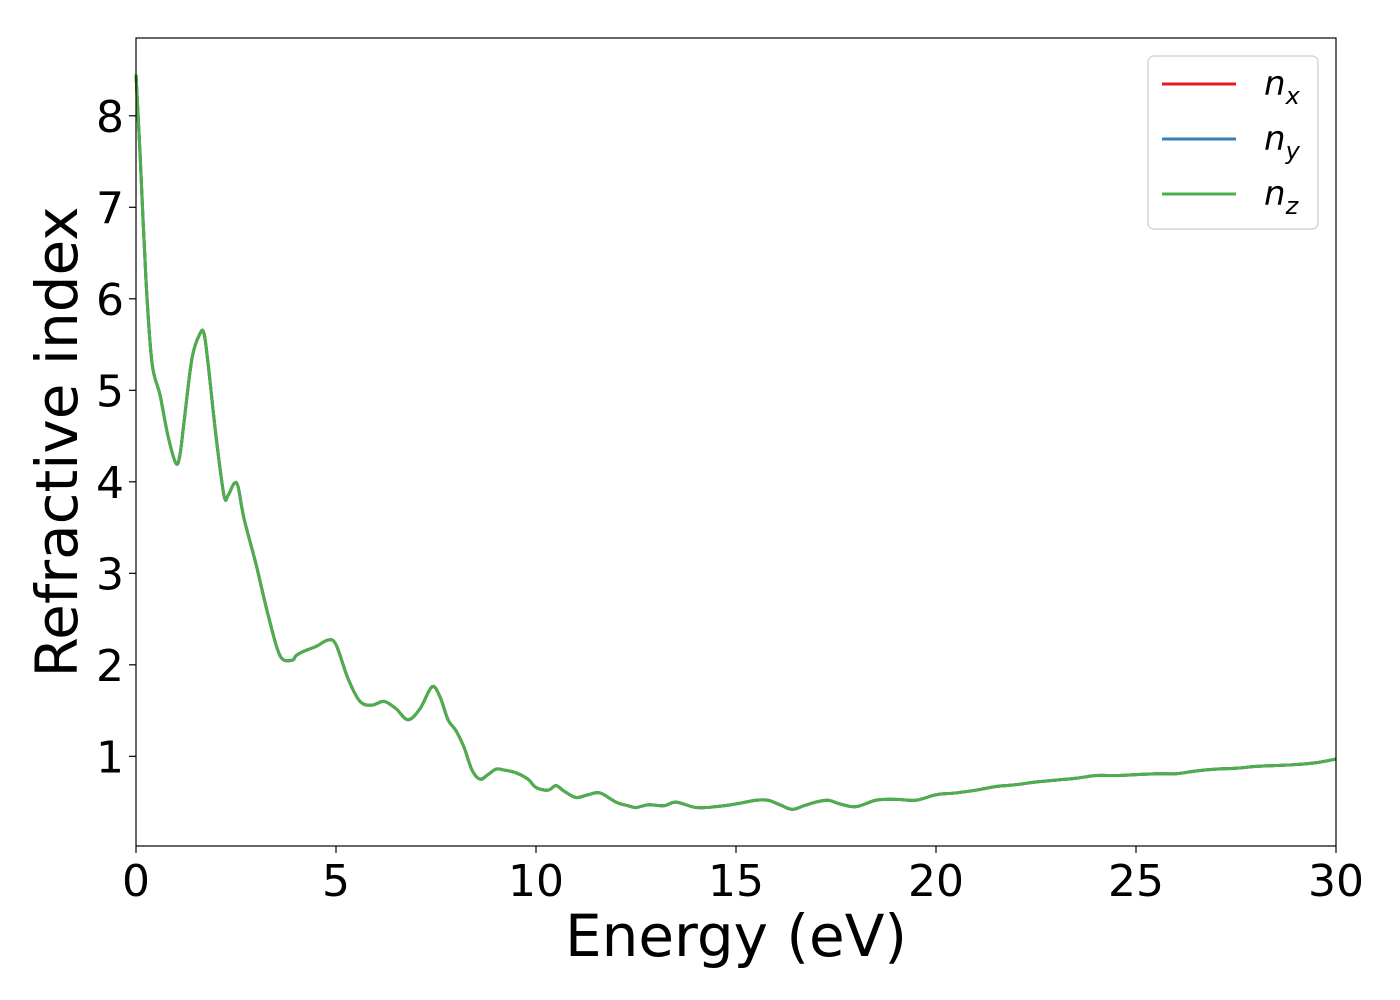  I want to click on x-tick-label: 30, so click(1336, 881).